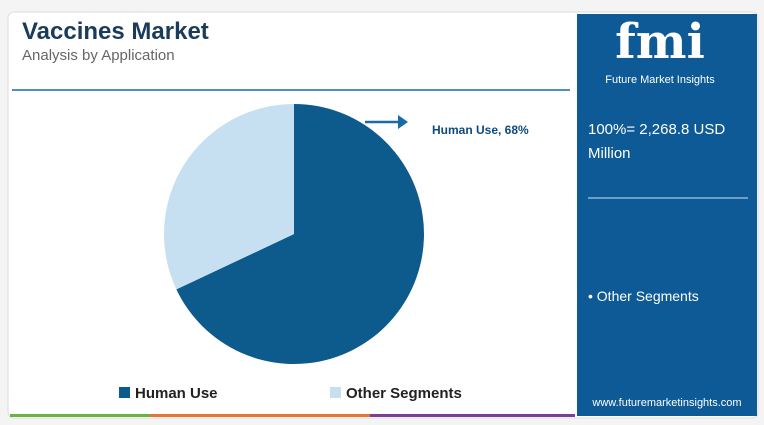 The height and width of the screenshot is (425, 764). What do you see at coordinates (660, 80) in the screenshot?
I see `logo-caption: Future Market Insights` at bounding box center [660, 80].